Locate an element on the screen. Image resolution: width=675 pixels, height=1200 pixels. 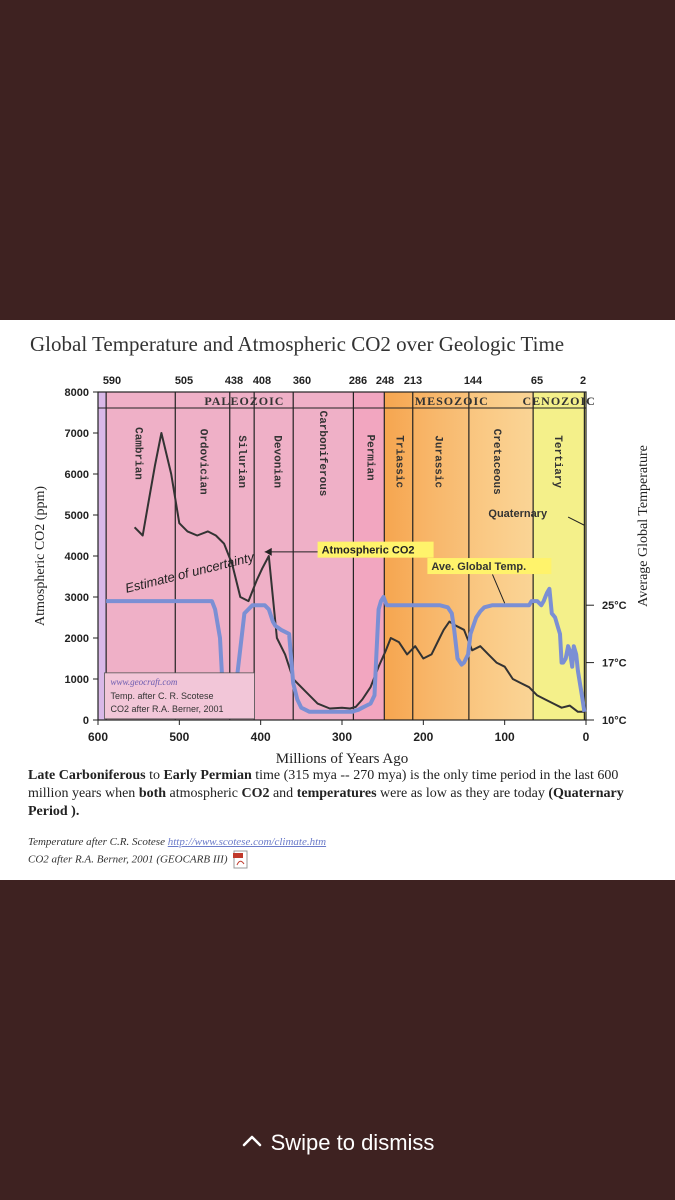
top-tick-label: 286 is located at coordinates (358, 381).